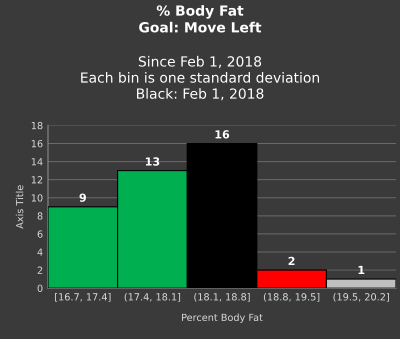 Image resolution: width=400 pixels, height=339 pixels. I want to click on y-tick-label: 2, so click(40, 270).